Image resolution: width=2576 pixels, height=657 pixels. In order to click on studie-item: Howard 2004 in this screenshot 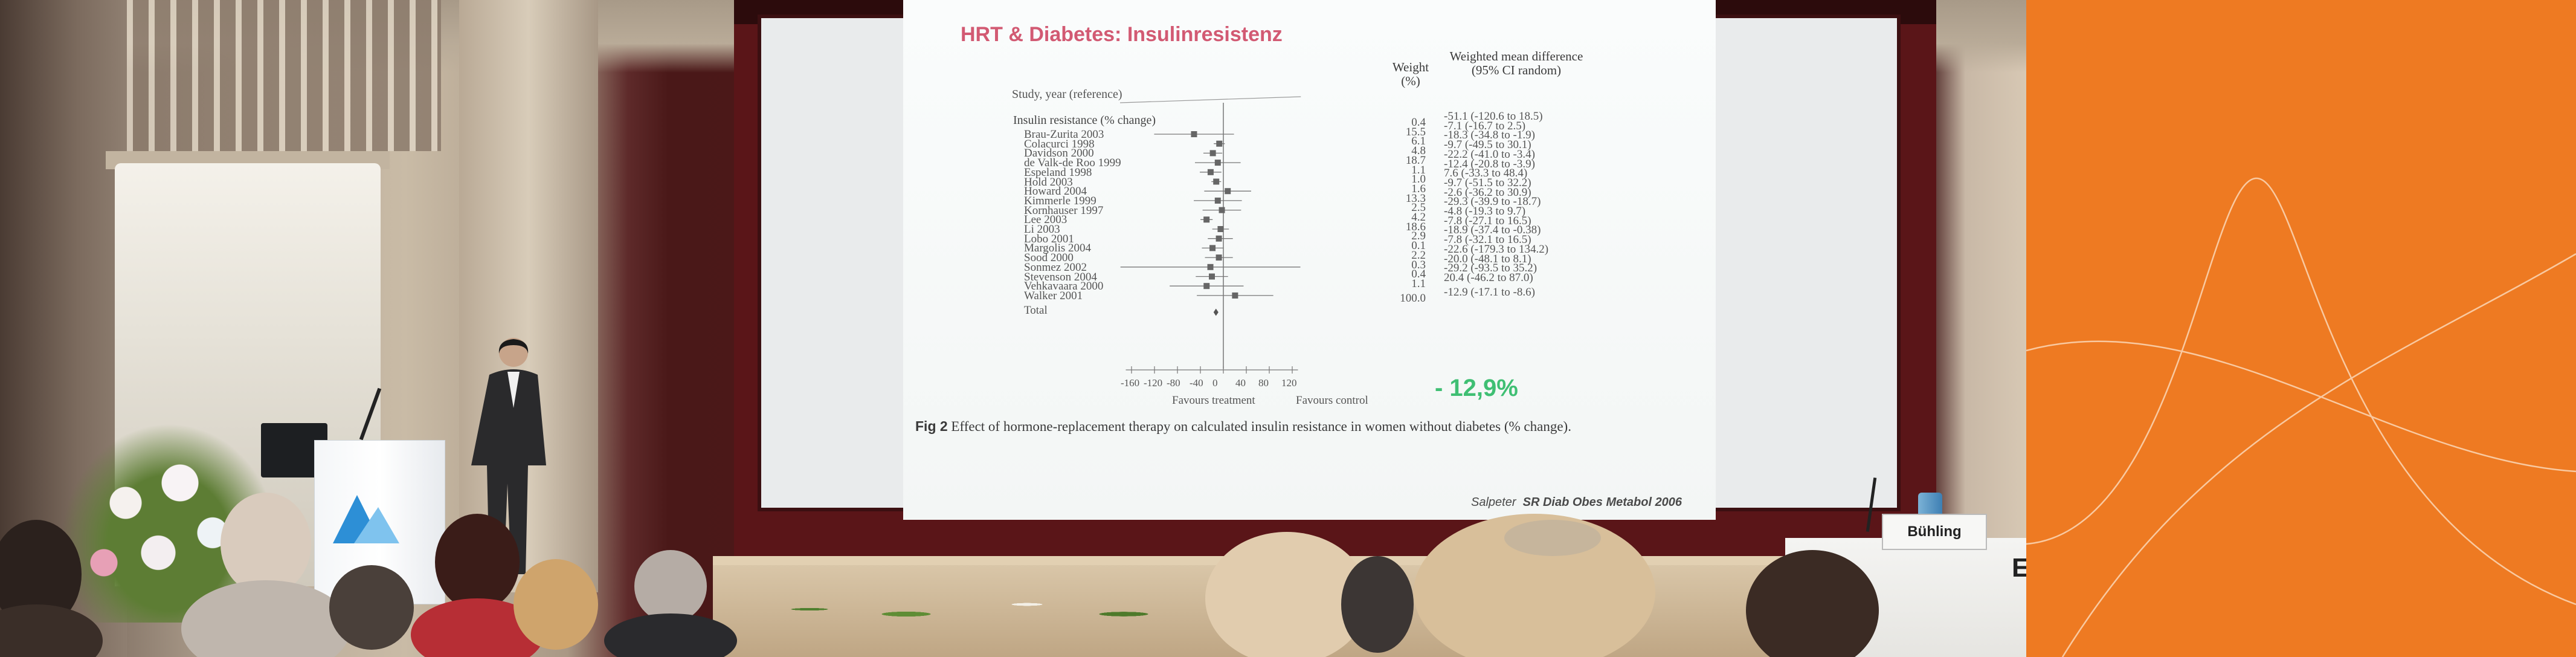, I will do `click(1055, 192)`.